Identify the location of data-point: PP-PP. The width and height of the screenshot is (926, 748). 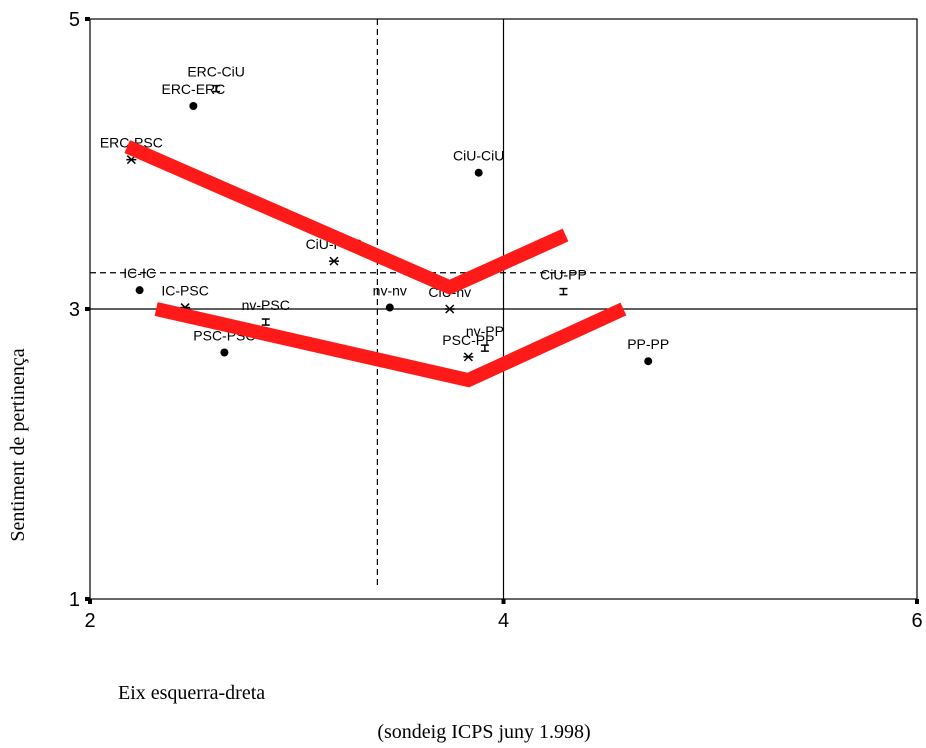
(648, 351).